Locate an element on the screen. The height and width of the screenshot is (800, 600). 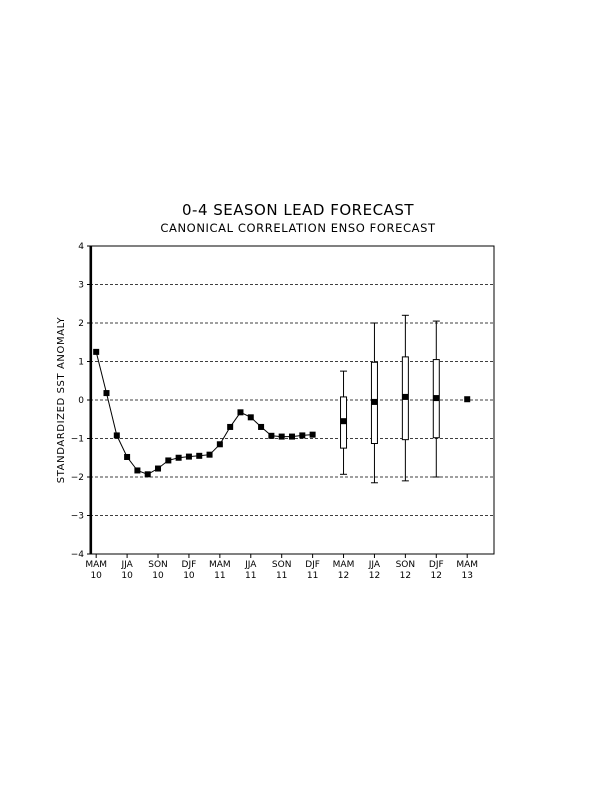
observed-line is located at coordinates (204, 413).